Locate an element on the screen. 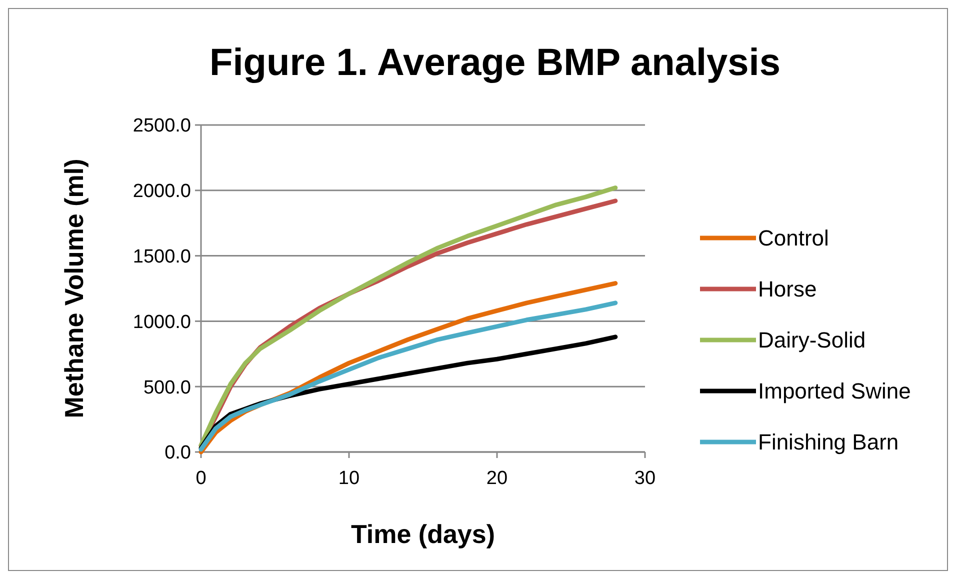 The width and height of the screenshot is (956, 579). legend-label: Horse is located at coordinates (787, 289).